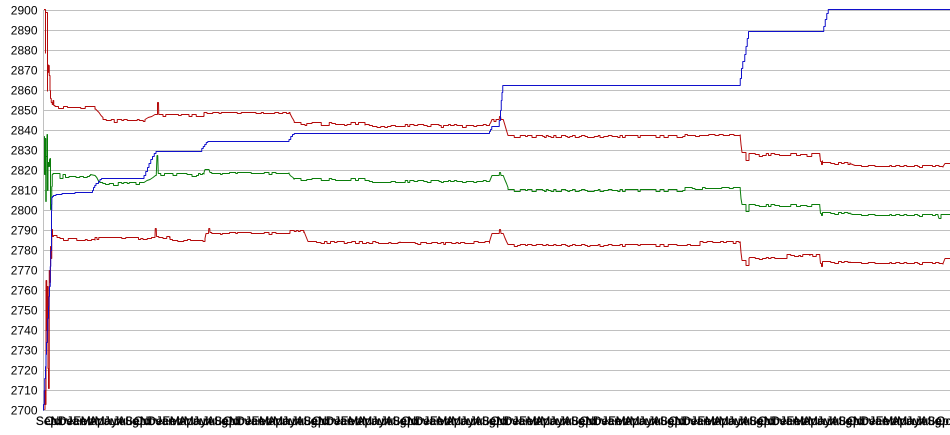 This screenshot has height=435, width=950. What do you see at coordinates (24, 251) in the screenshot?
I see `svg-text: 2780` at bounding box center [24, 251].